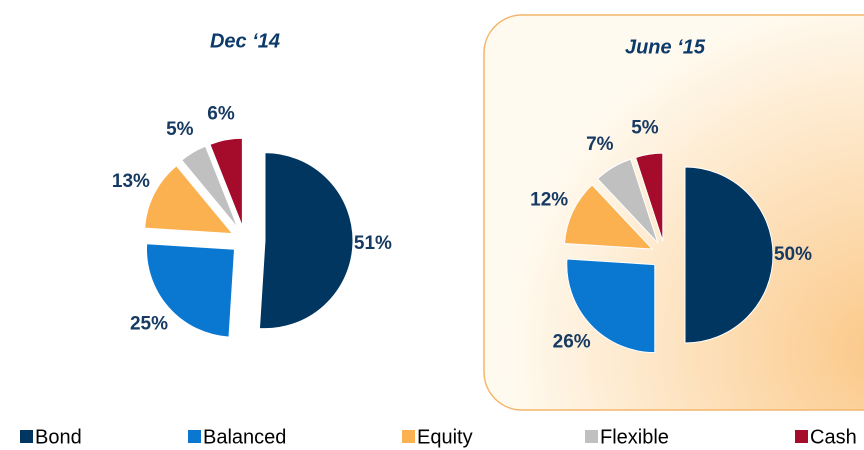 The width and height of the screenshot is (864, 450). What do you see at coordinates (833, 437) in the screenshot?
I see `legend-label: Cash` at bounding box center [833, 437].